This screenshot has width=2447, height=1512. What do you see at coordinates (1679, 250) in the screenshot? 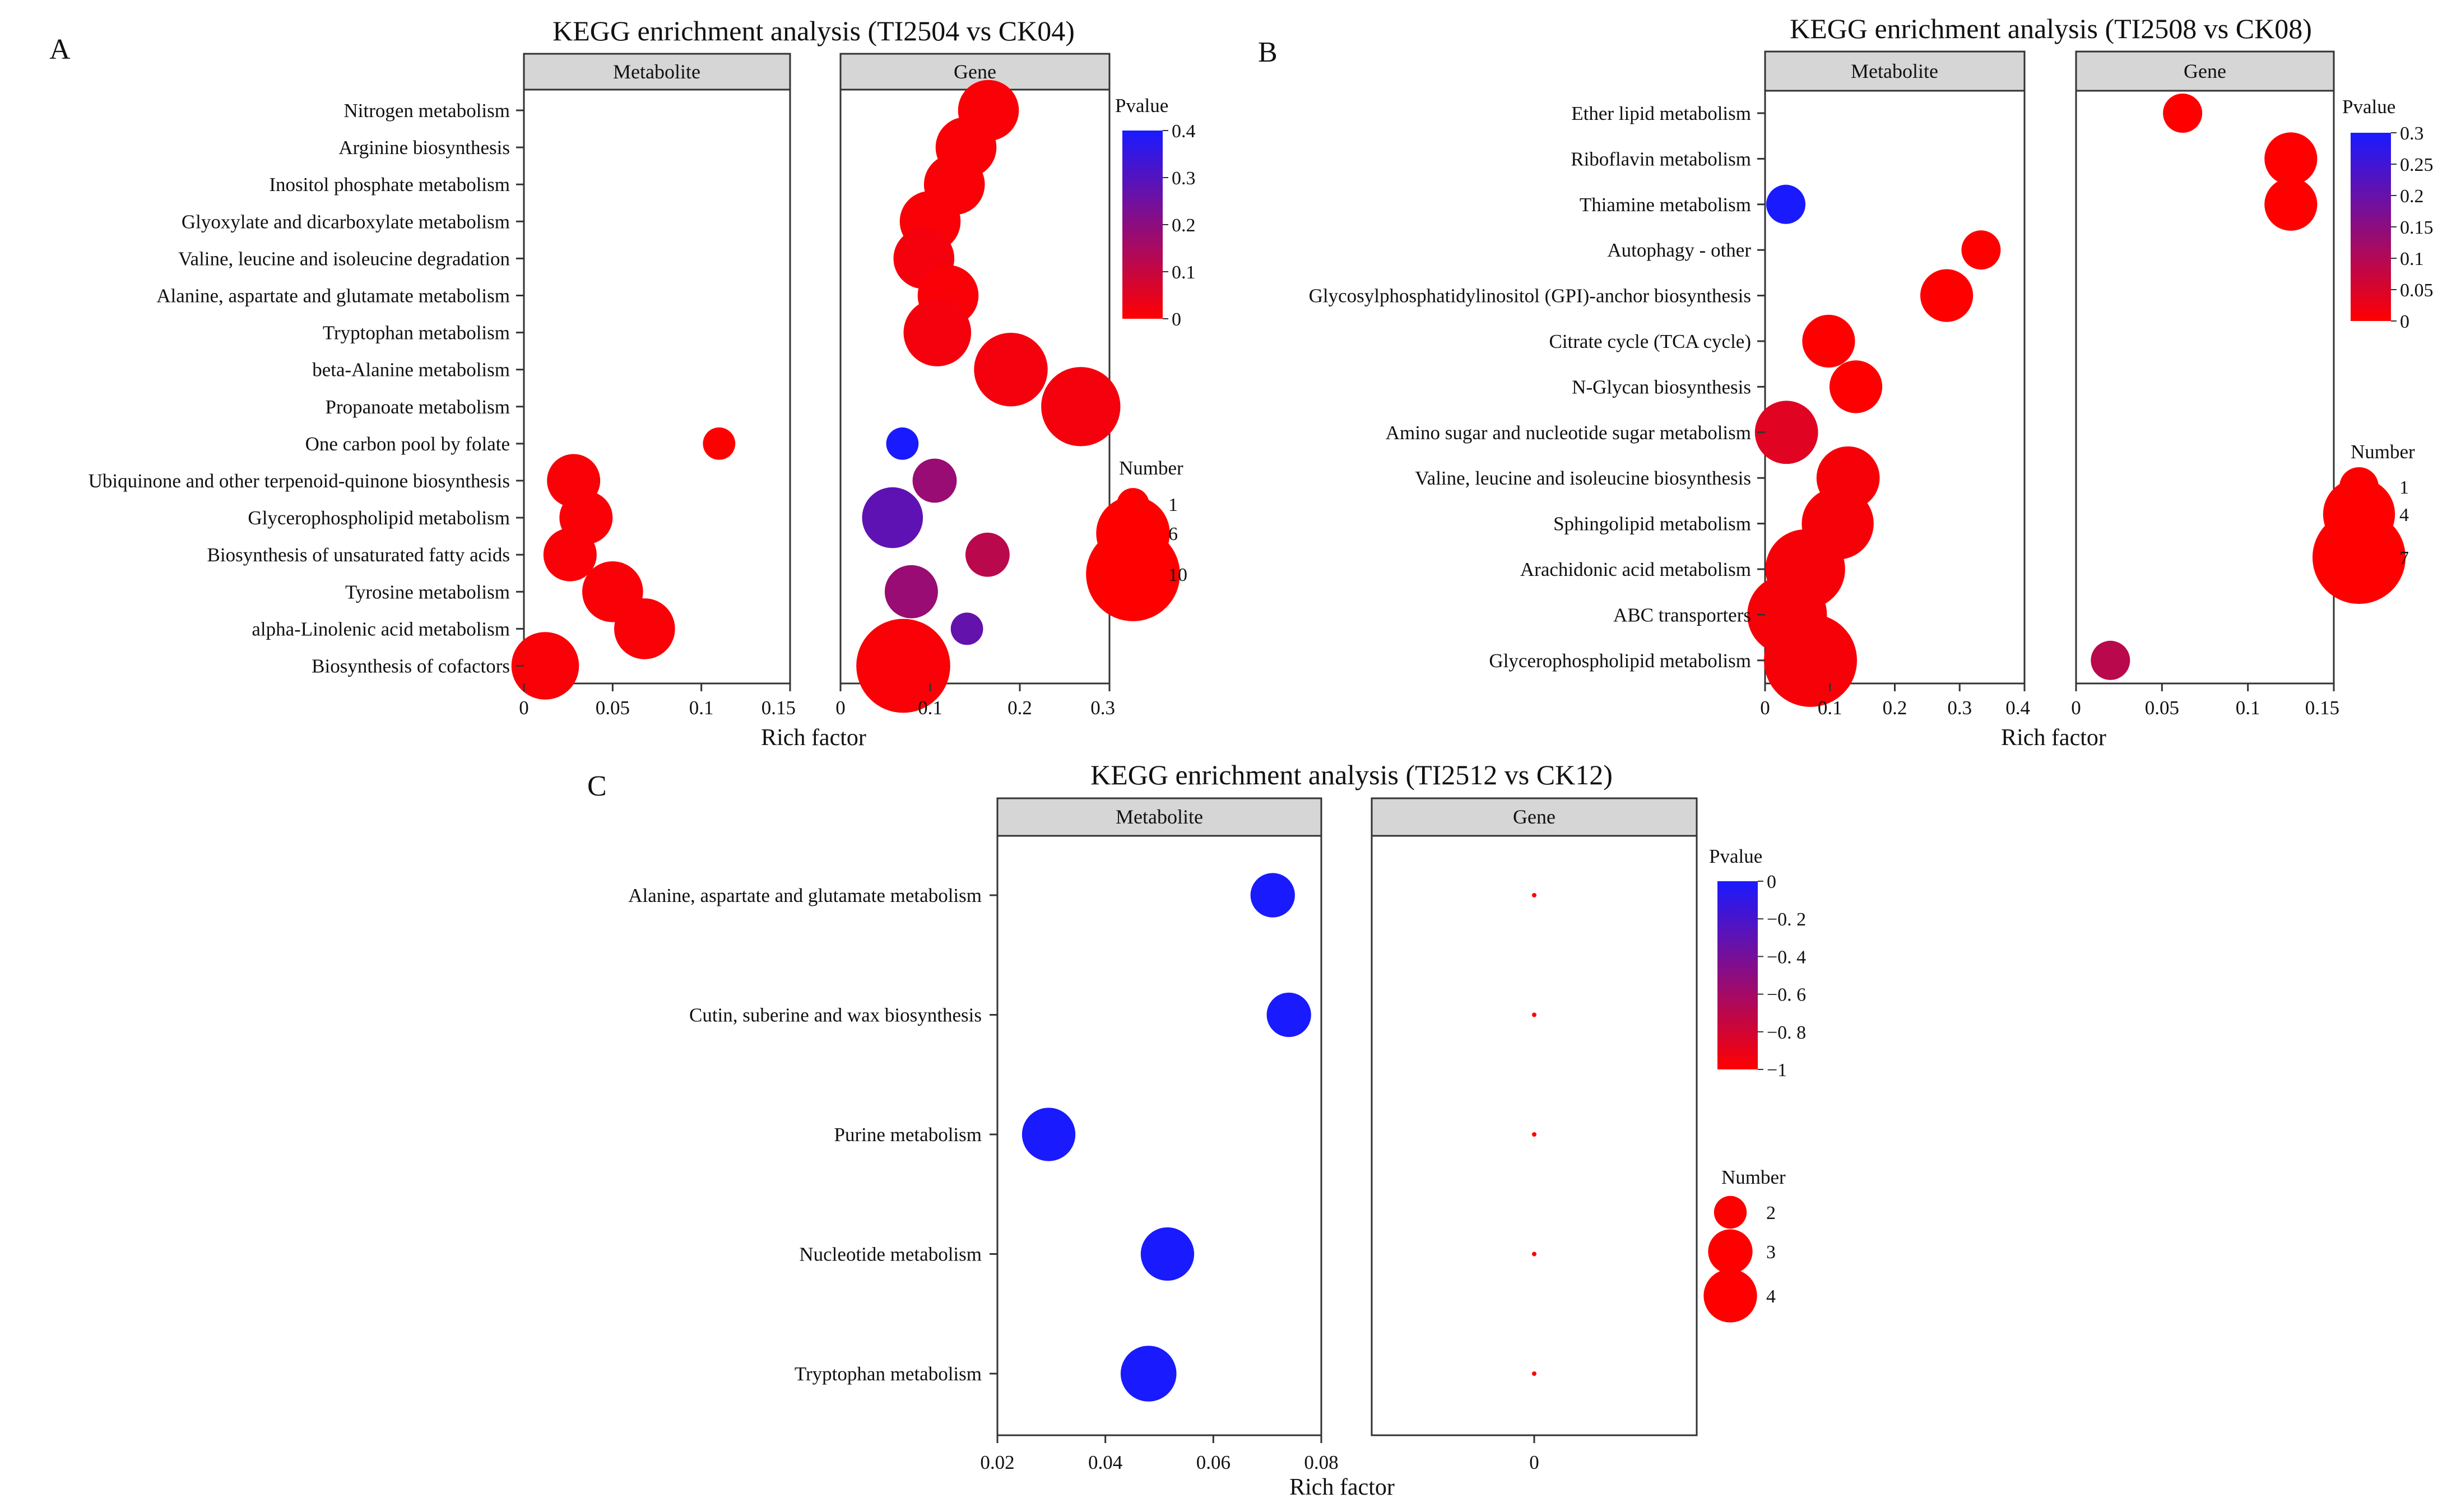
I see `category-label: Autophagy - other` at bounding box center [1679, 250].